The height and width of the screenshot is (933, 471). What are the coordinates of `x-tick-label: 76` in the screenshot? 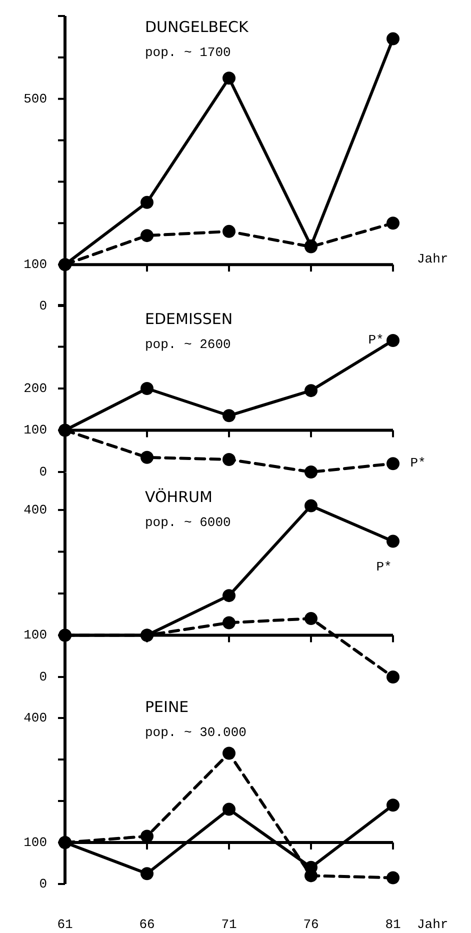 It's located at (311, 924).